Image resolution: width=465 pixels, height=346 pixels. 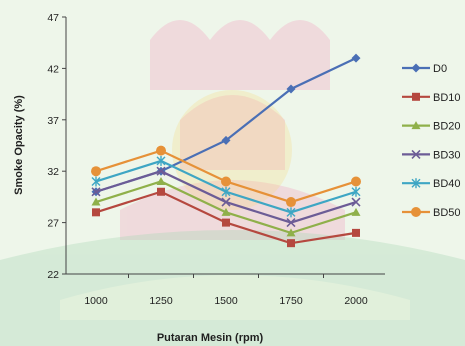 I want to click on legend-label: D0, so click(x=440, y=69).